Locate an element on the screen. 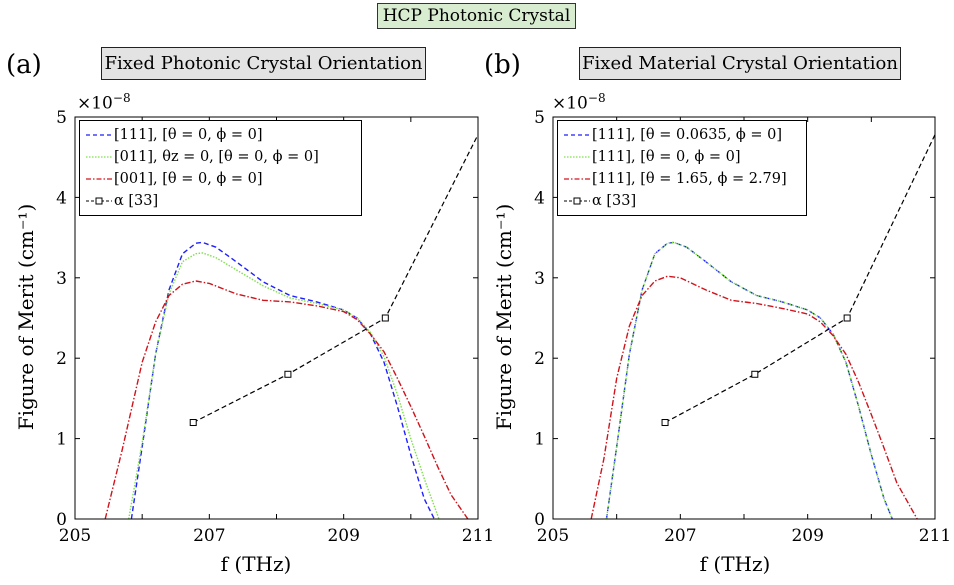 The width and height of the screenshot is (954, 585). legend-entry: [011], θz = 0, [θ = 0, ϕ = 0] is located at coordinates (220, 157).